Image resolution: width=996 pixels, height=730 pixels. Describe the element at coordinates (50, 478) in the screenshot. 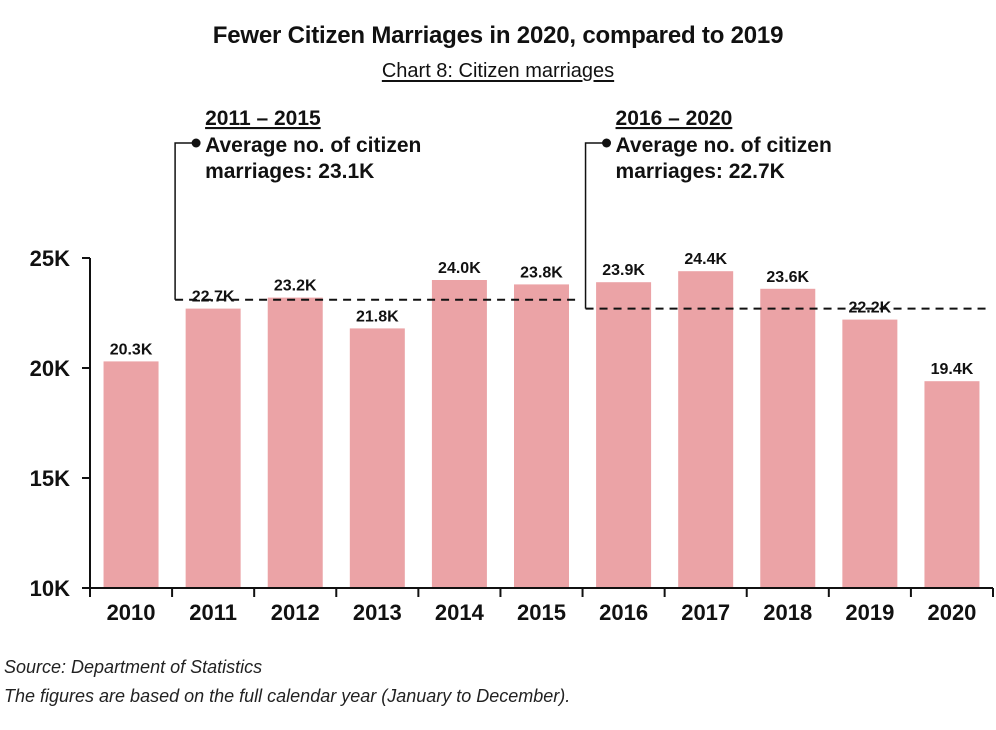

I see `y-tick-label-15: 15K` at that location.